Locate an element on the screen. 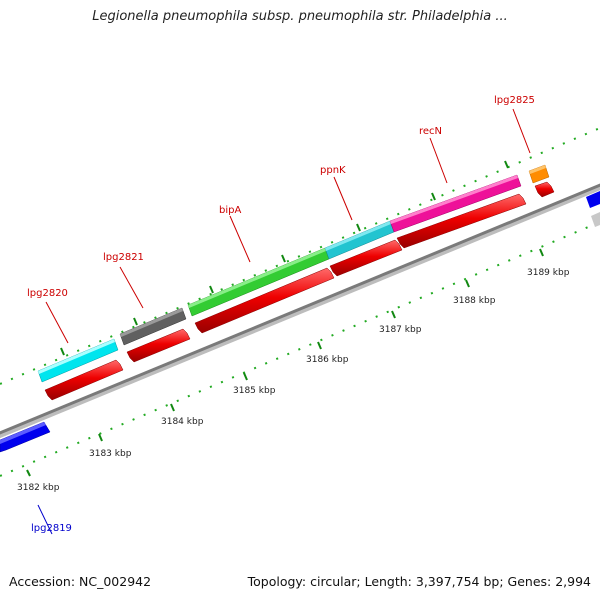  scale-label-3185: 3185 kbp is located at coordinates (254, 391).